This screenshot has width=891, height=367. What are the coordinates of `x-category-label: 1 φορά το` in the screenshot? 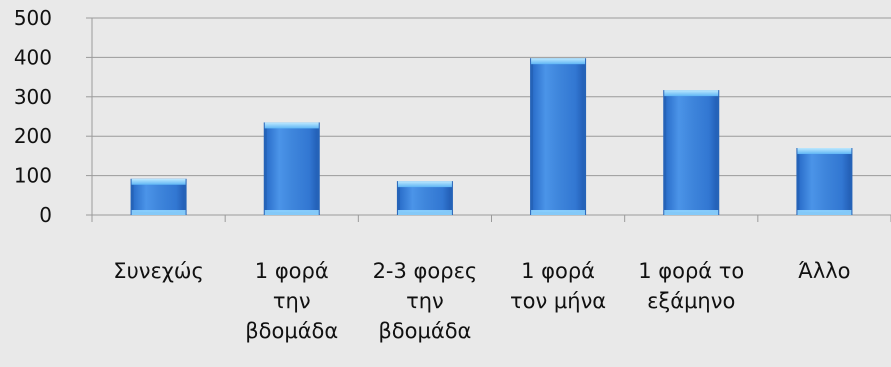 It's located at (691, 271).